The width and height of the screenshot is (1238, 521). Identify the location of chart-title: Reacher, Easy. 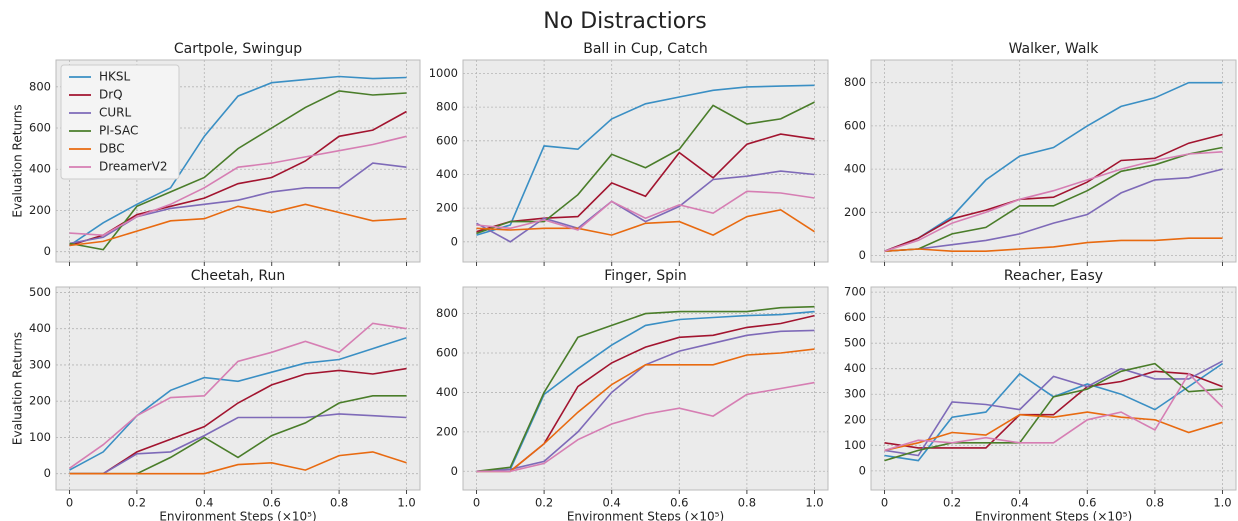
(1053, 276).